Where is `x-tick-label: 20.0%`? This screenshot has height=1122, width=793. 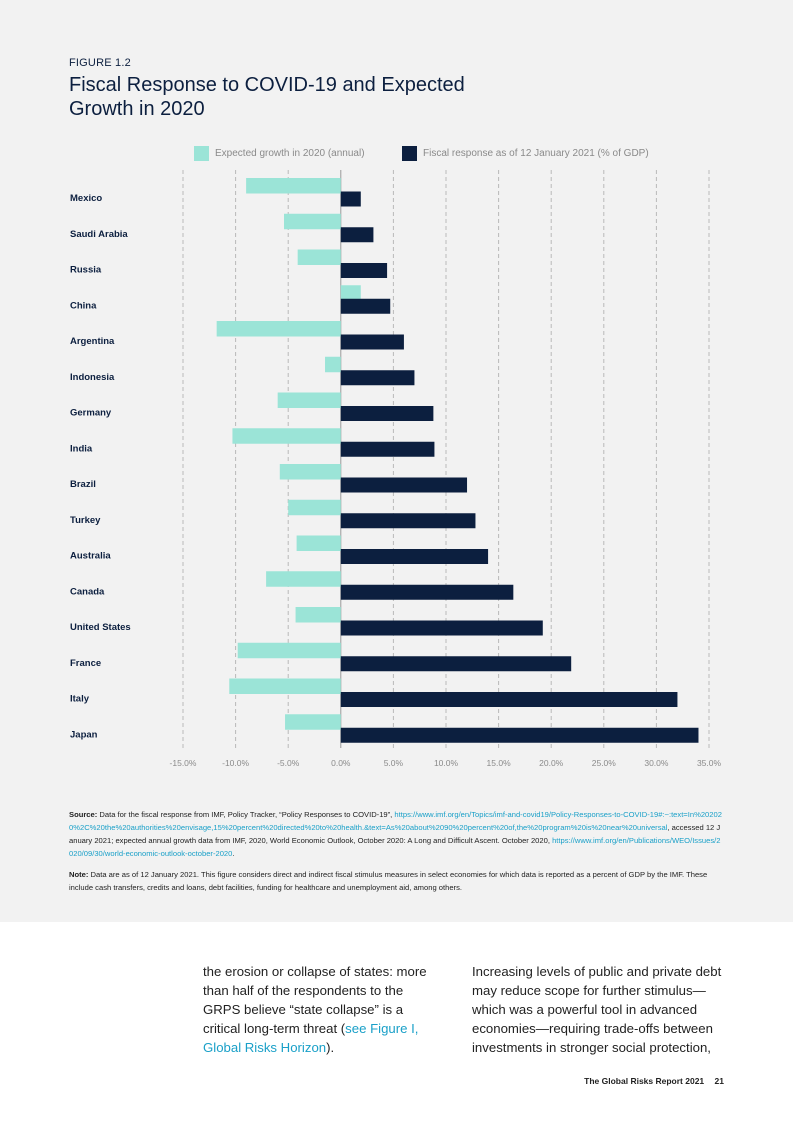 x-tick-label: 20.0% is located at coordinates (551, 763).